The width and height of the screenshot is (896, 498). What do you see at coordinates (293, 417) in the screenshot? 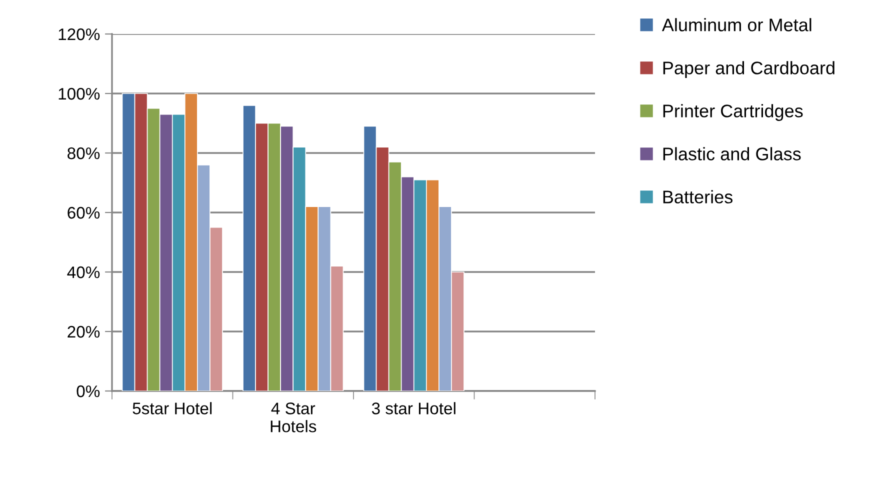
I see `x-tick-label: 4 Star Hotels` at bounding box center [293, 417].